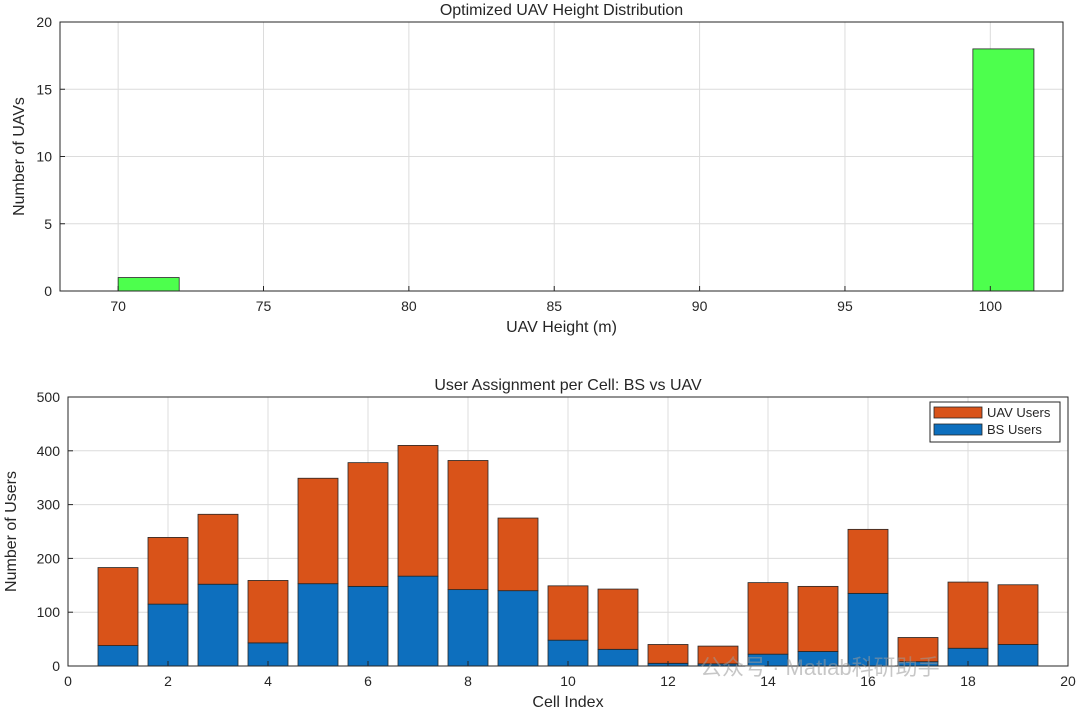  Describe the element at coordinates (49, 397) in the screenshot. I see `chart2-y-tick-label: 500` at that location.